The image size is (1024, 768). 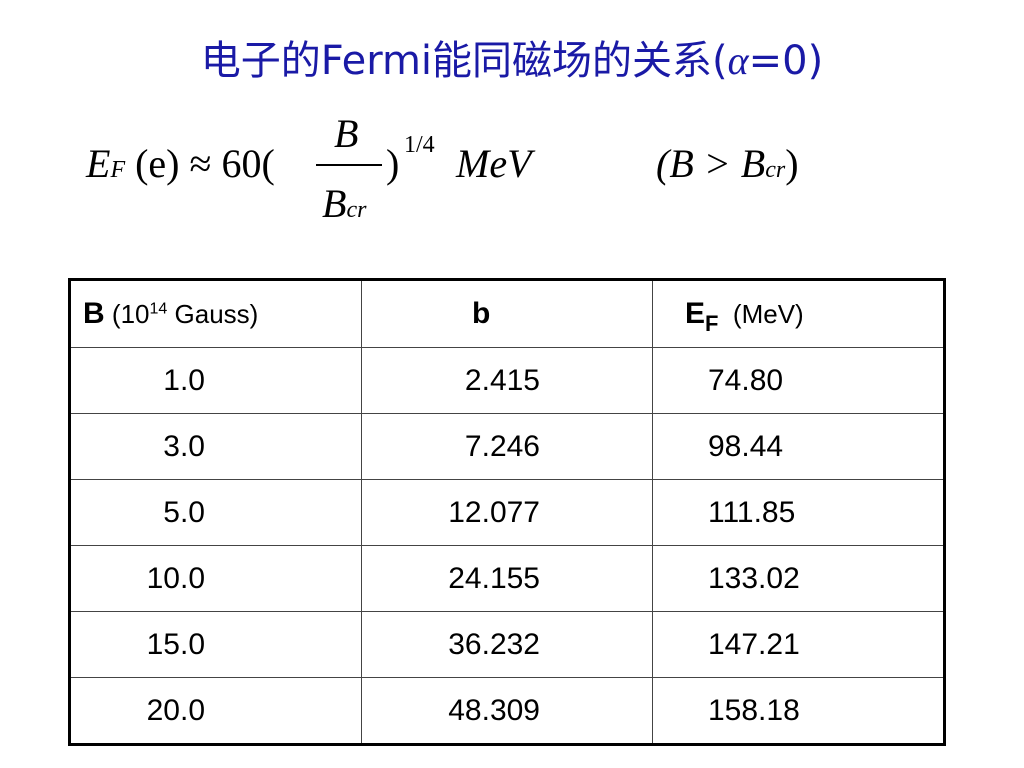 What do you see at coordinates (798, 512) in the screenshot?
I see `table-cell: 111.85` at bounding box center [798, 512].